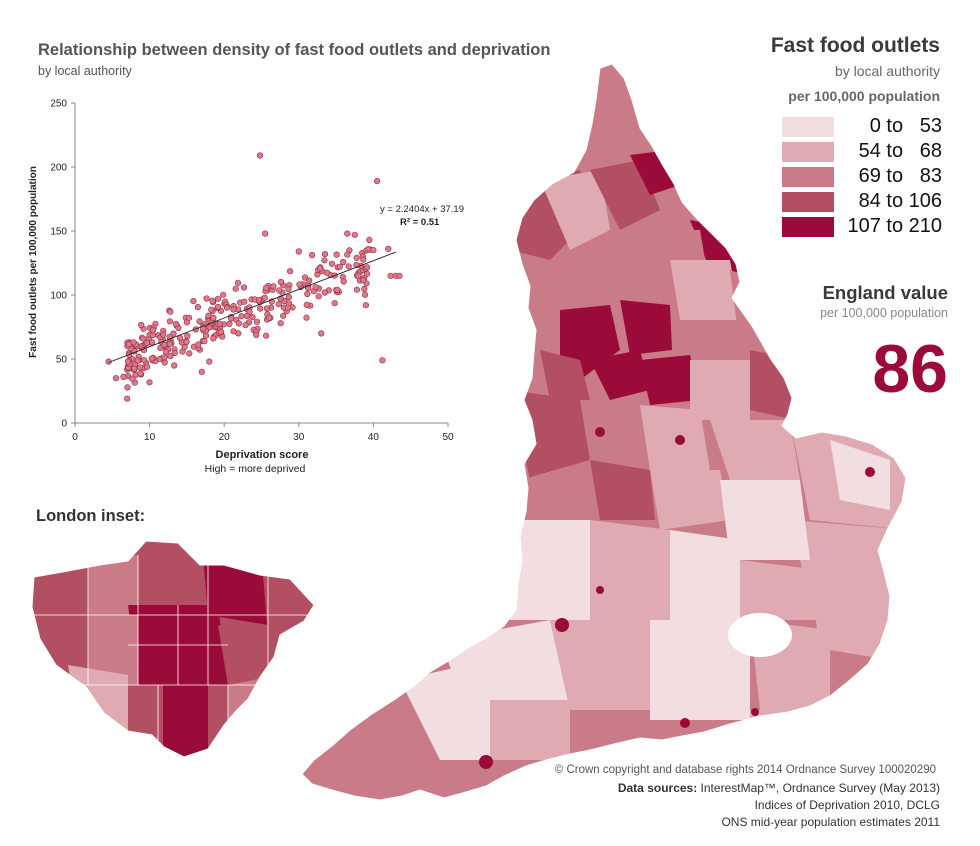  What do you see at coordinates (675, 437) in the screenshot?
I see `region-notts` at bounding box center [675, 437].